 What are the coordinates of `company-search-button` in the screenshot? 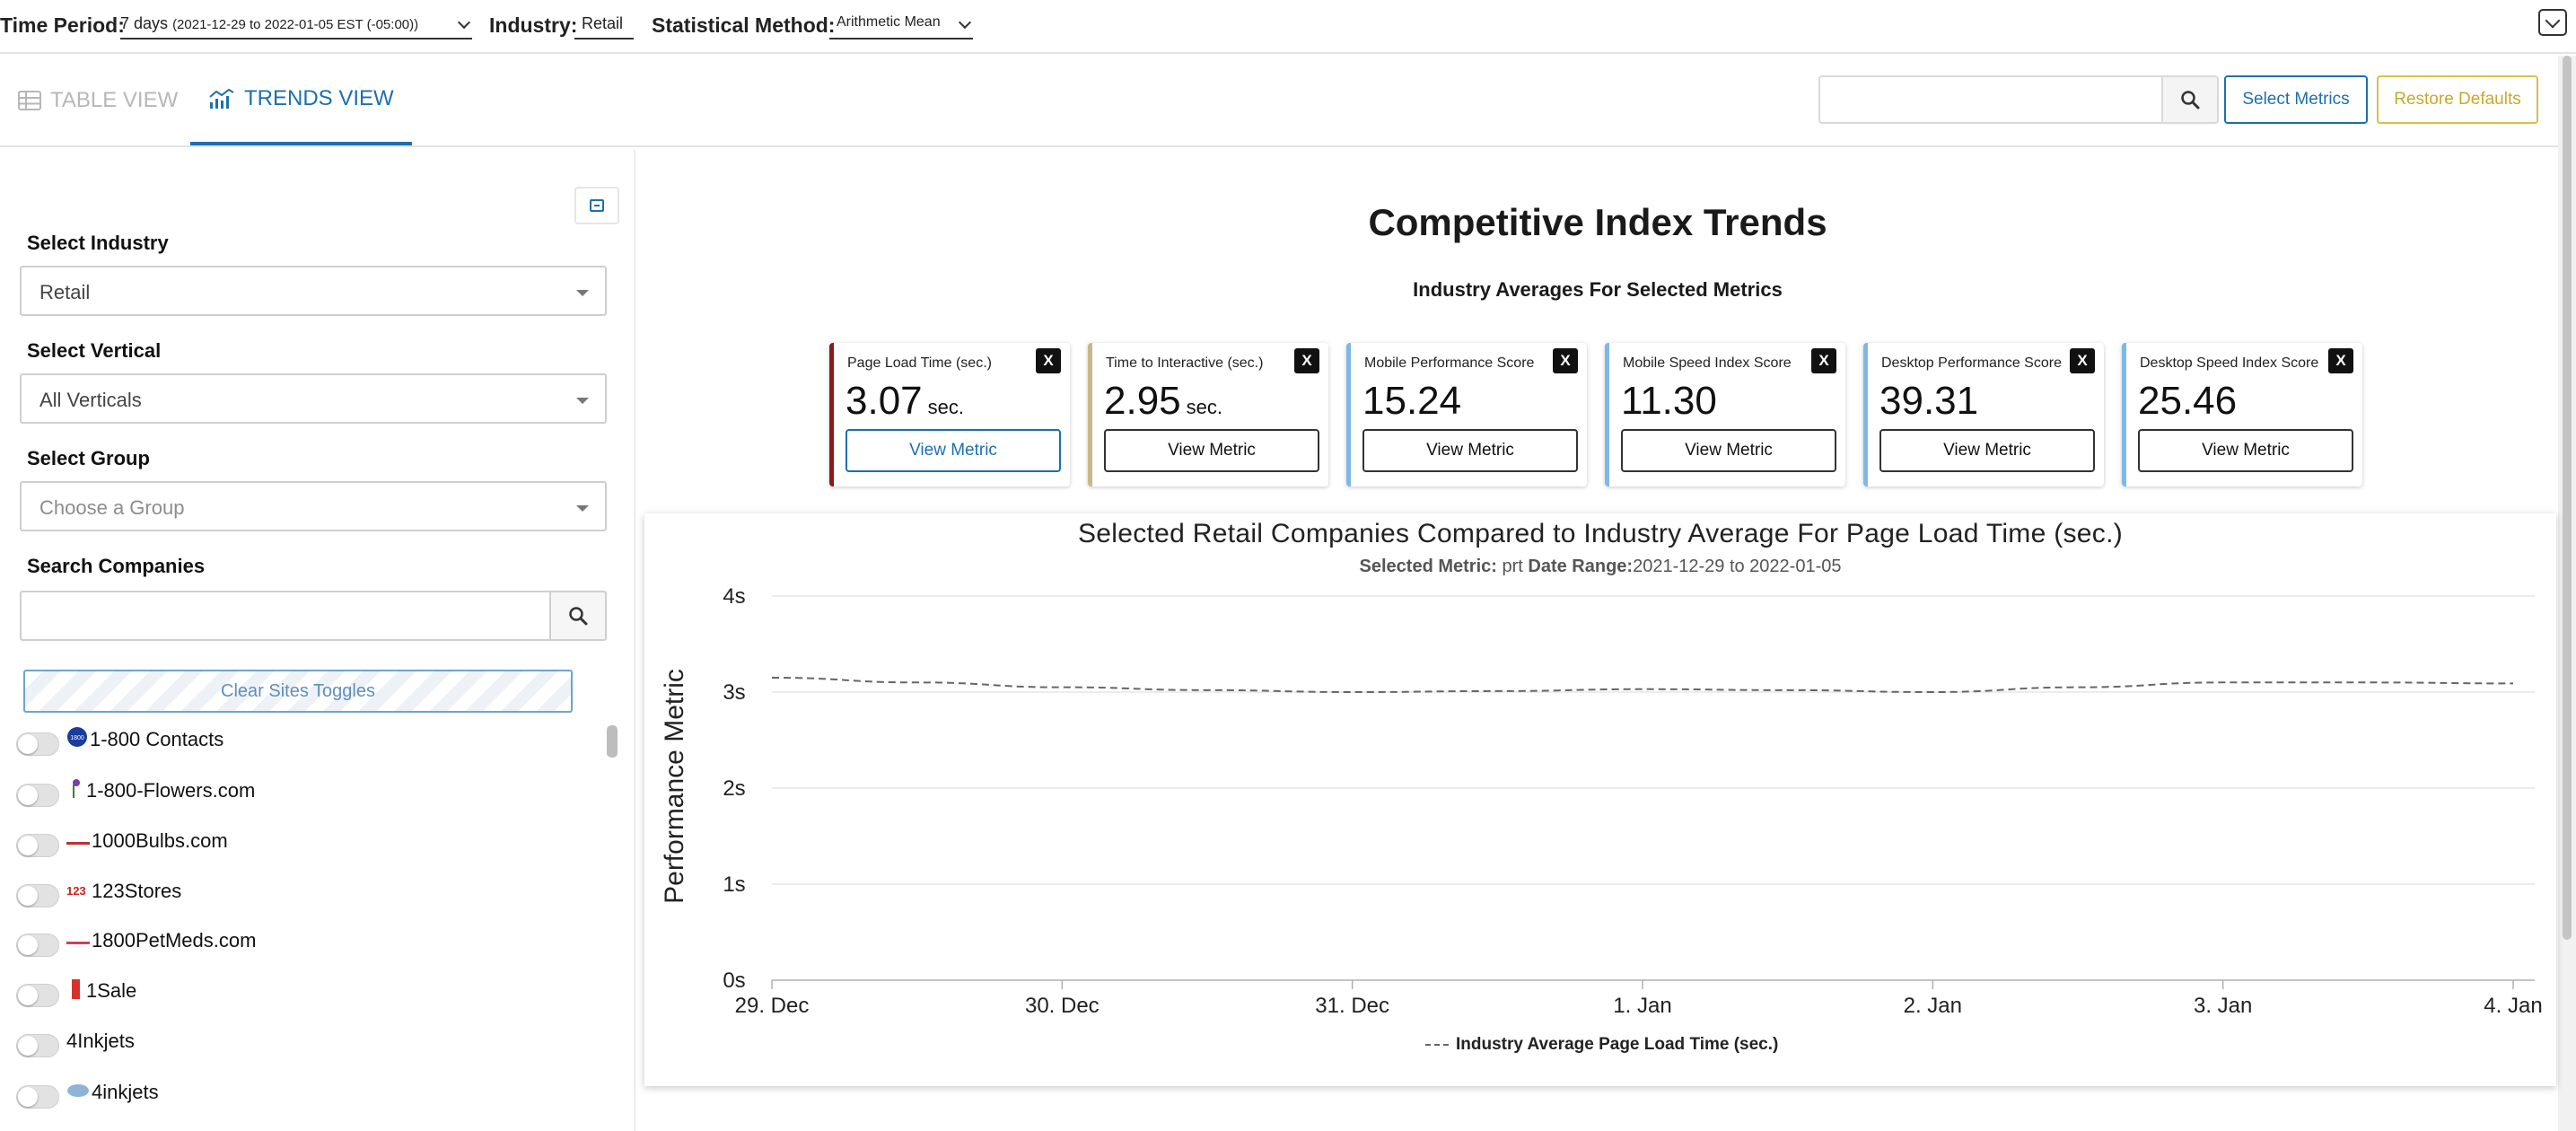 It's located at (578, 616).